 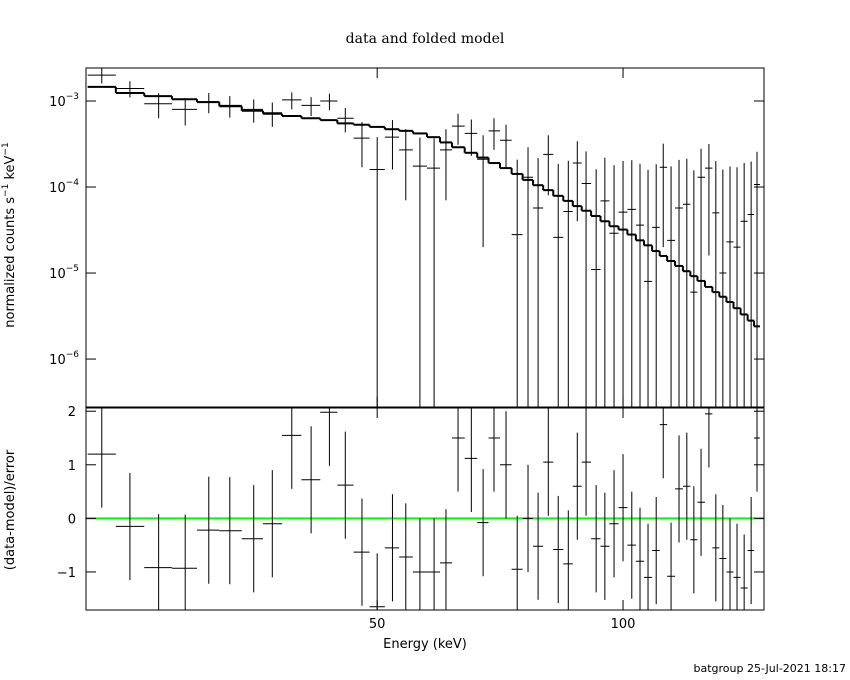 I want to click on x-tick-label: 50, so click(x=377, y=624).